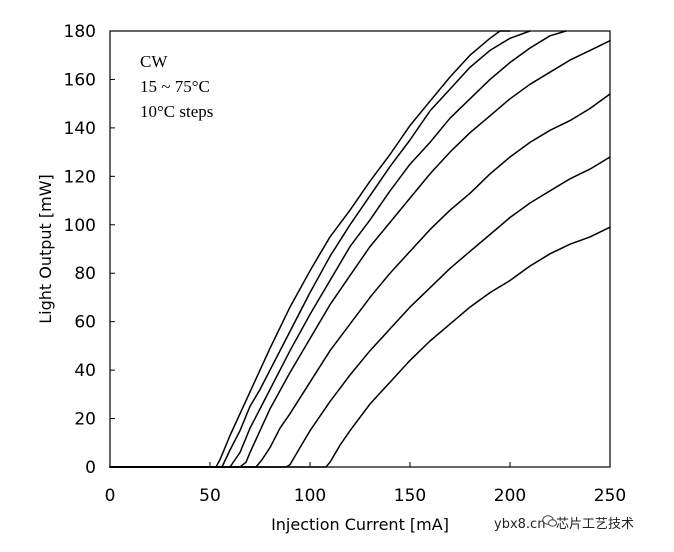 Image resolution: width=674 pixels, height=552 pixels. Describe the element at coordinates (176, 111) in the screenshot. I see `annotation-steps: 10°C steps` at that location.